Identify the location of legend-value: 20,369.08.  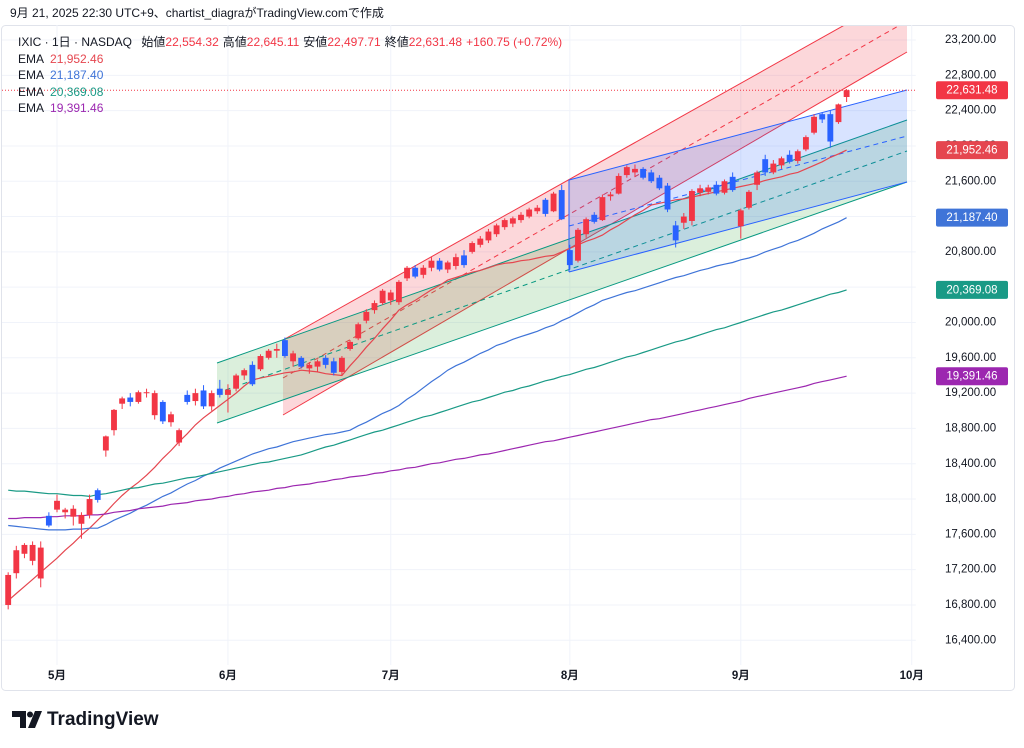
(77, 91).